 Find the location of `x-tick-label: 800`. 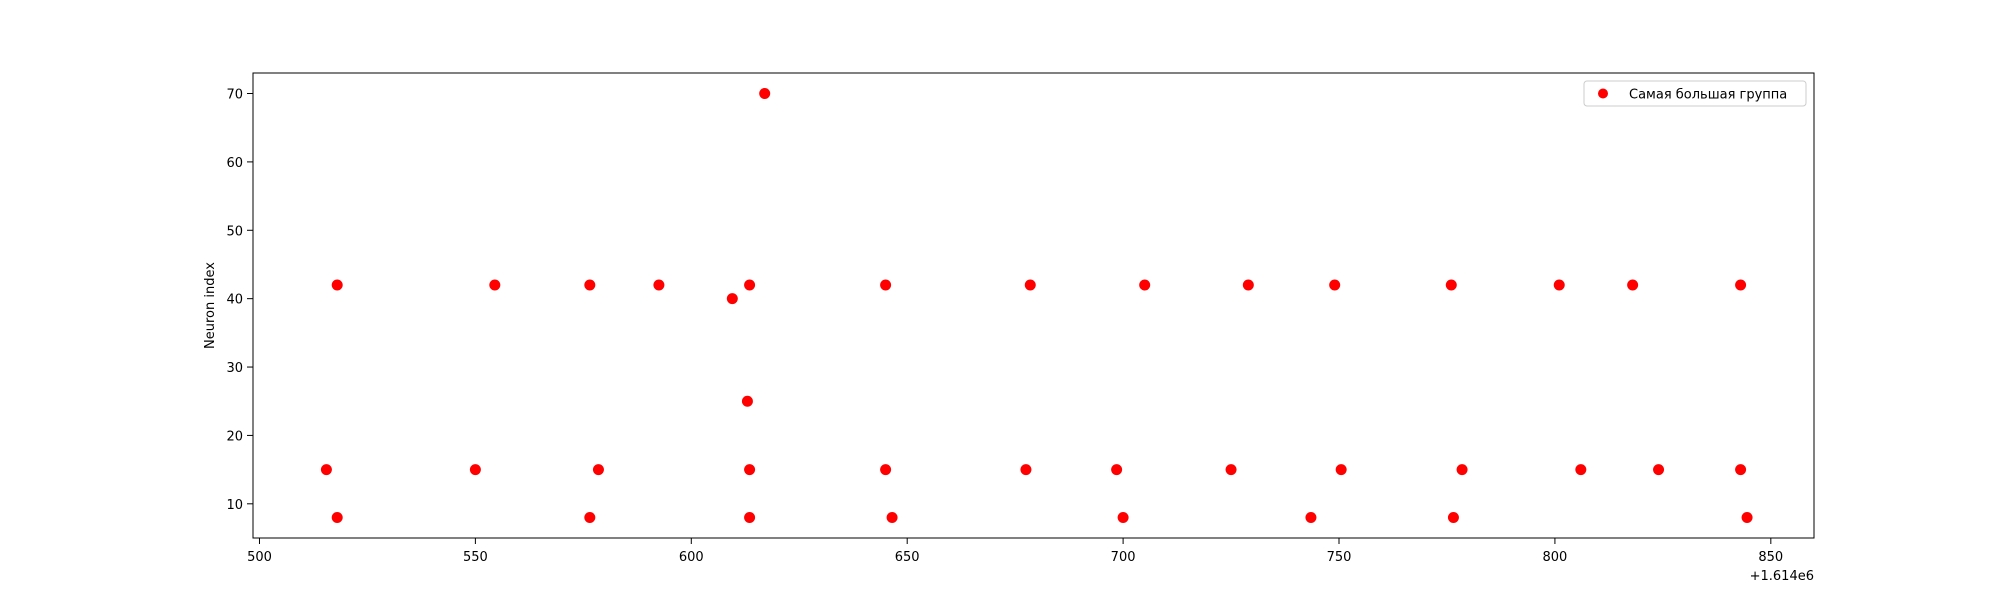

x-tick-label: 800 is located at coordinates (1554, 557).